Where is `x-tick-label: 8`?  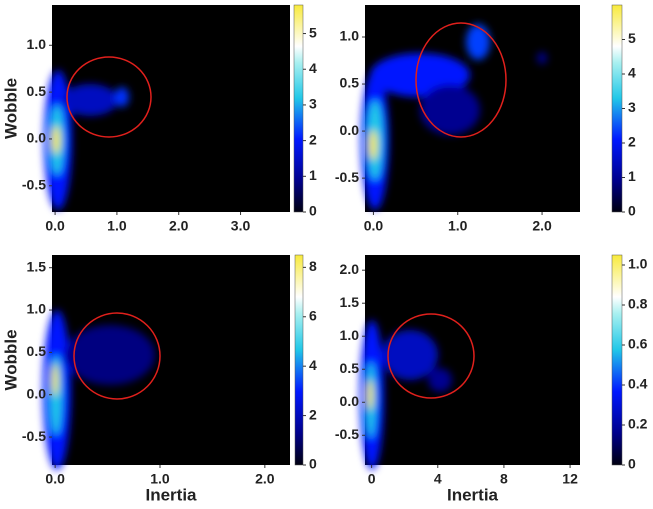 x-tick-label: 8 is located at coordinates (504, 479).